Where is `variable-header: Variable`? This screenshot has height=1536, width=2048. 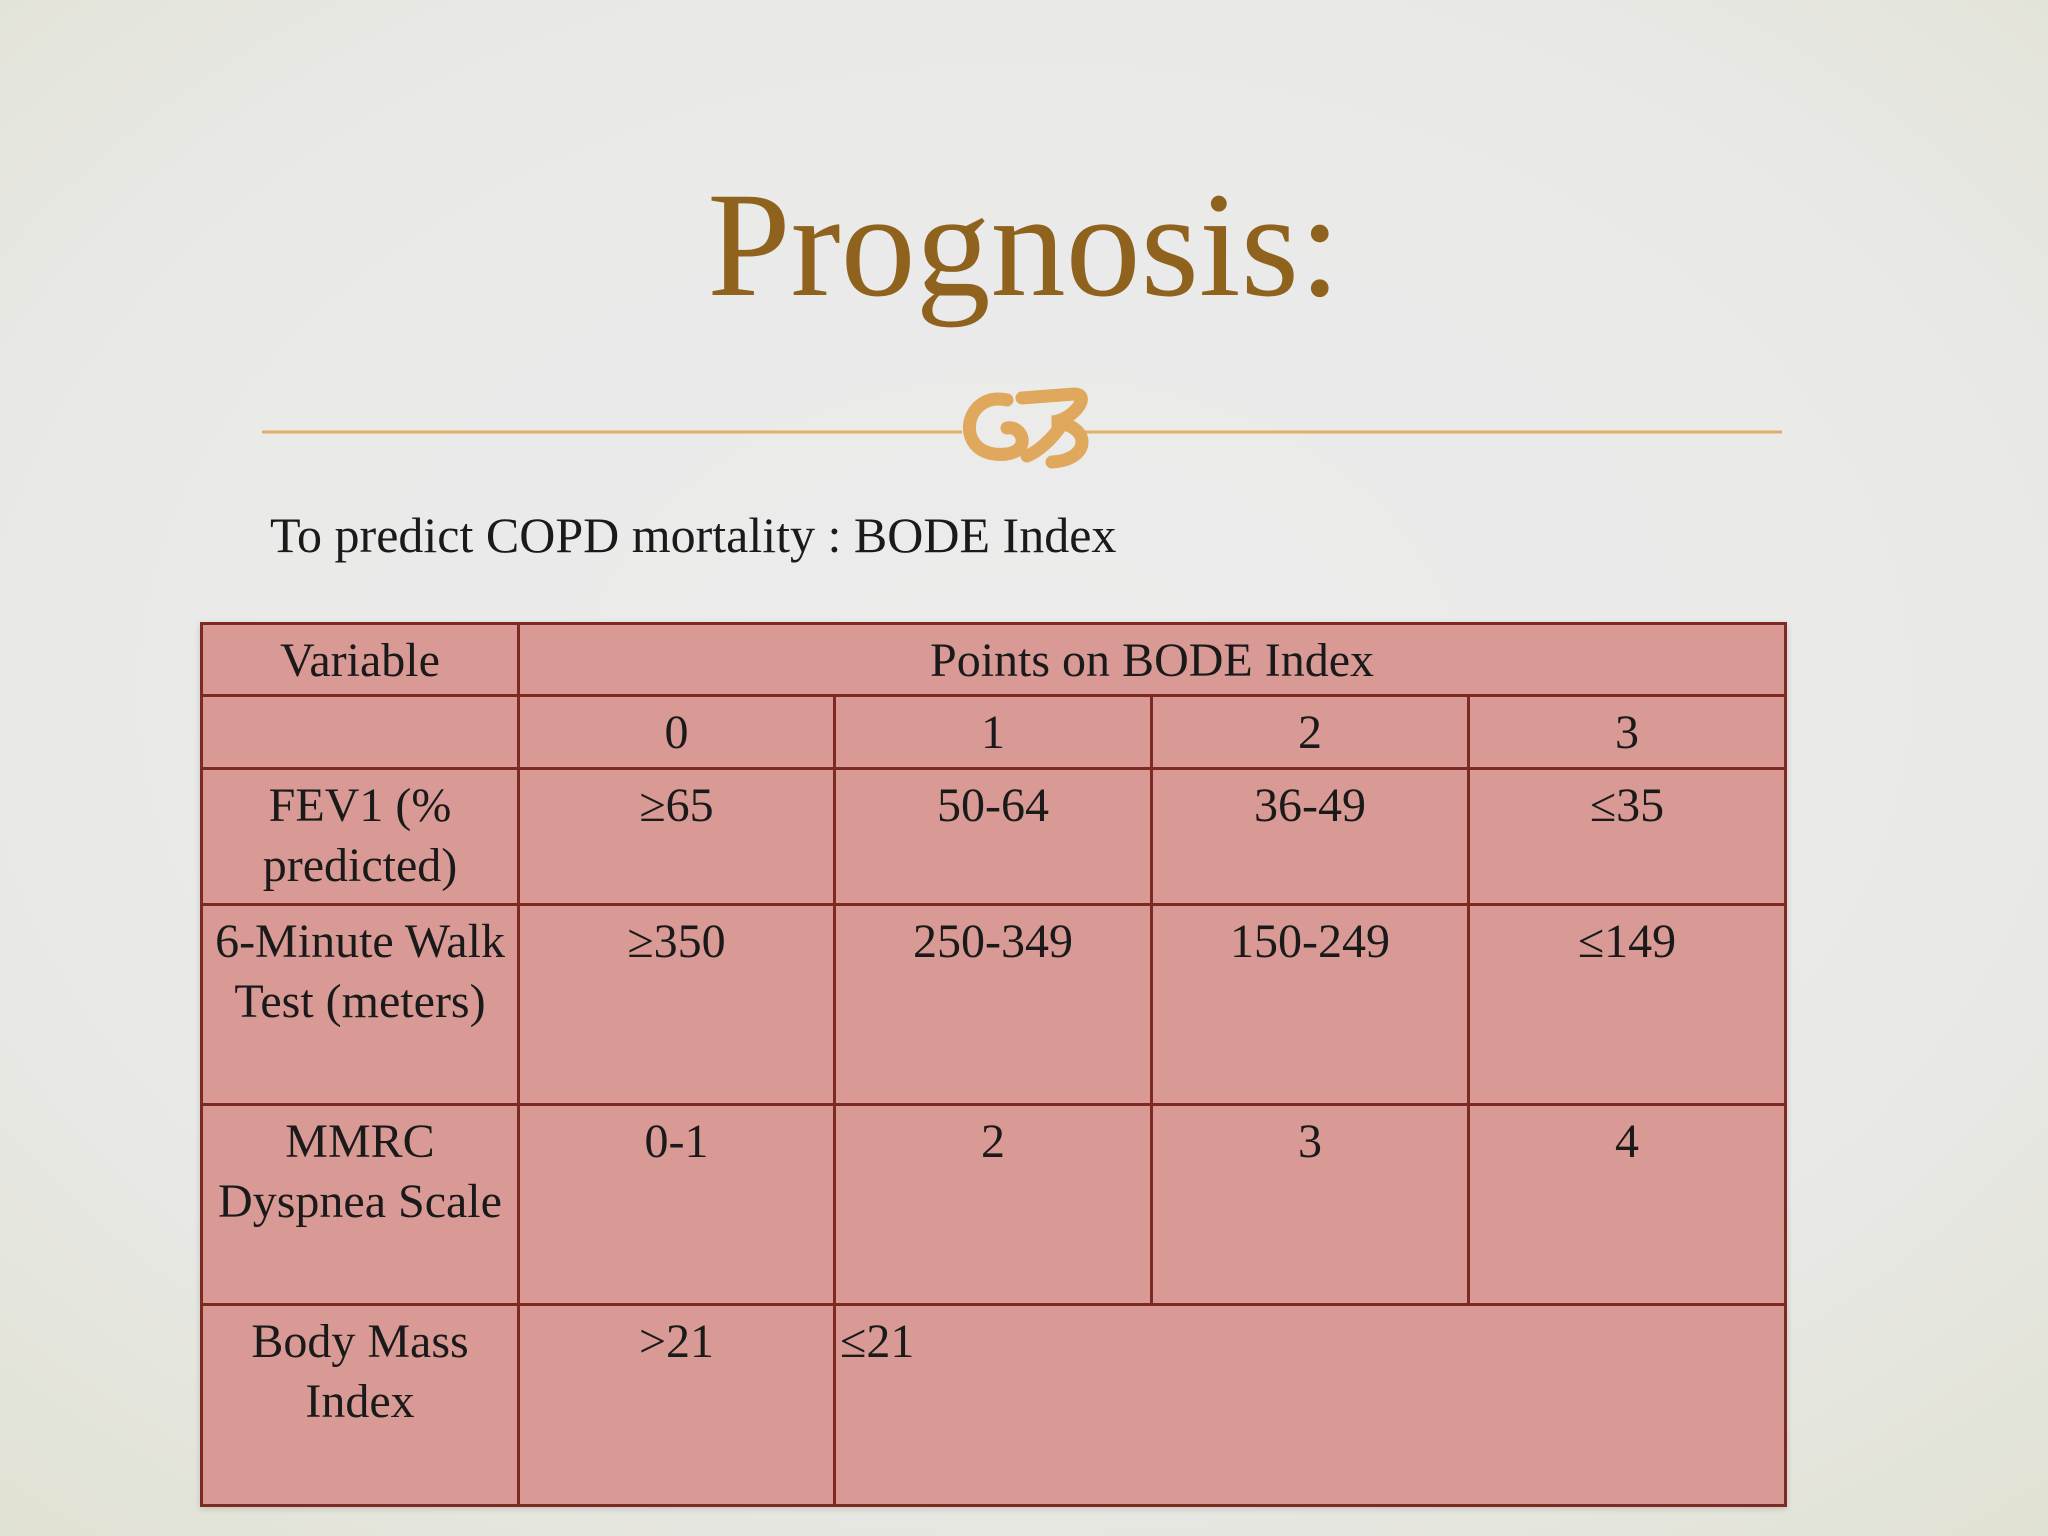
variable-header: Variable is located at coordinates (360, 659).